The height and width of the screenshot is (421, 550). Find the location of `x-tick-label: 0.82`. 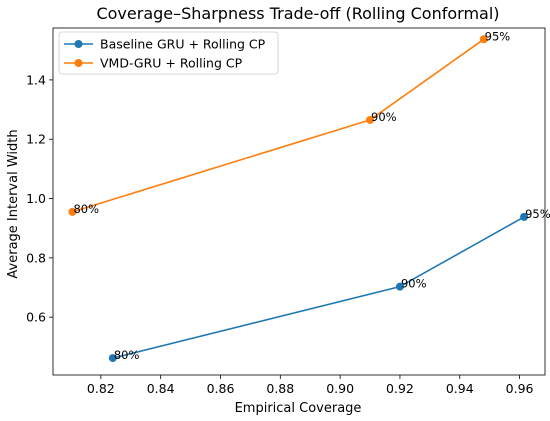

x-tick-label: 0.82 is located at coordinates (101, 388).